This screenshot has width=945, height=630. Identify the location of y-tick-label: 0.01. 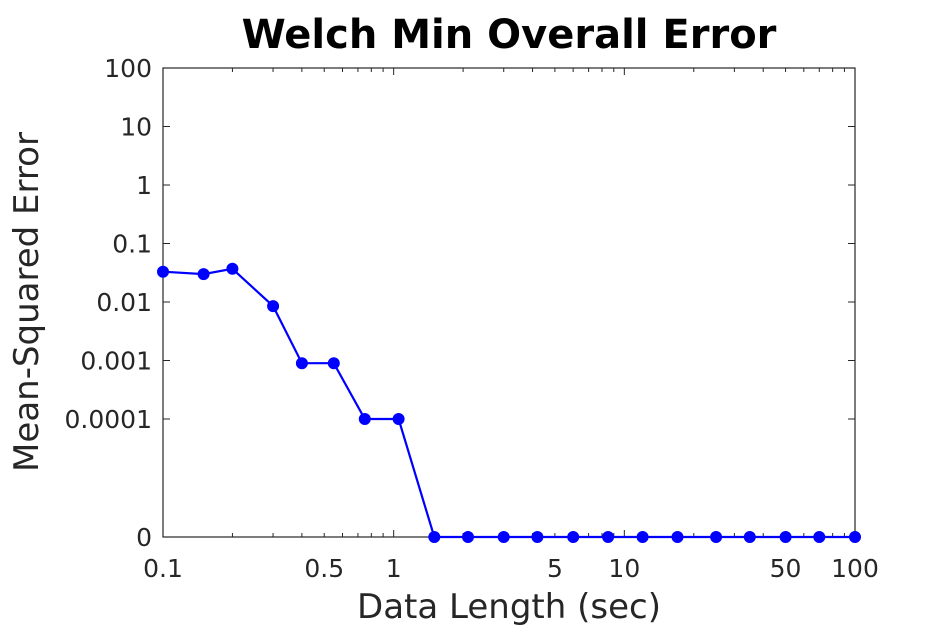
(124, 302).